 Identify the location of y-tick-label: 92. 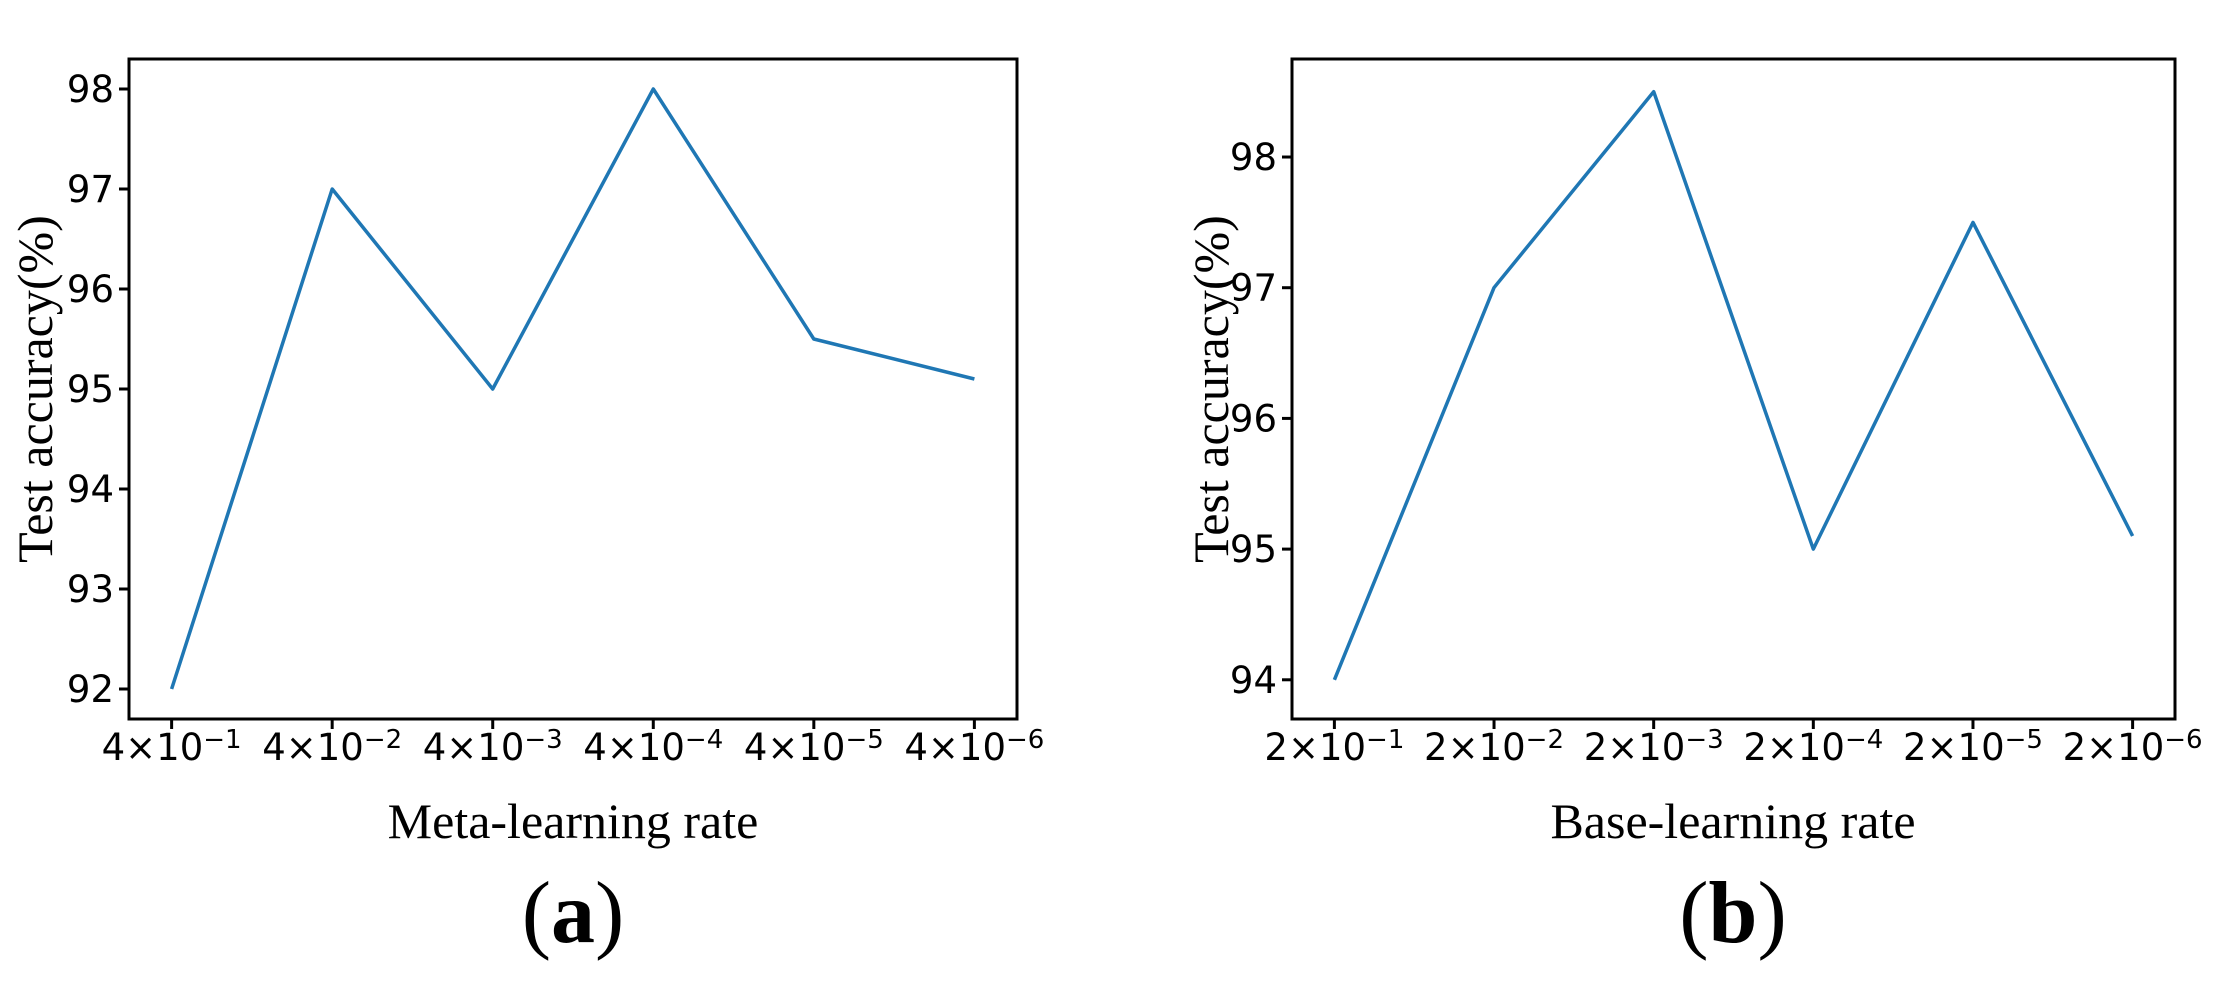
(90, 689).